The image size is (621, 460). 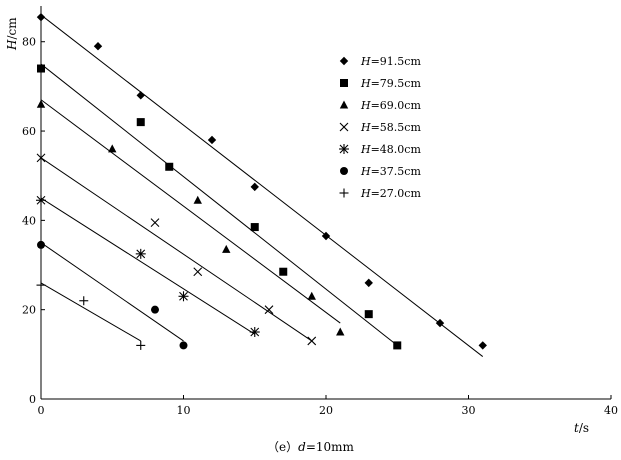 What do you see at coordinates (396, 149) in the screenshot?
I see `legend-value: =48.0cm` at bounding box center [396, 149].